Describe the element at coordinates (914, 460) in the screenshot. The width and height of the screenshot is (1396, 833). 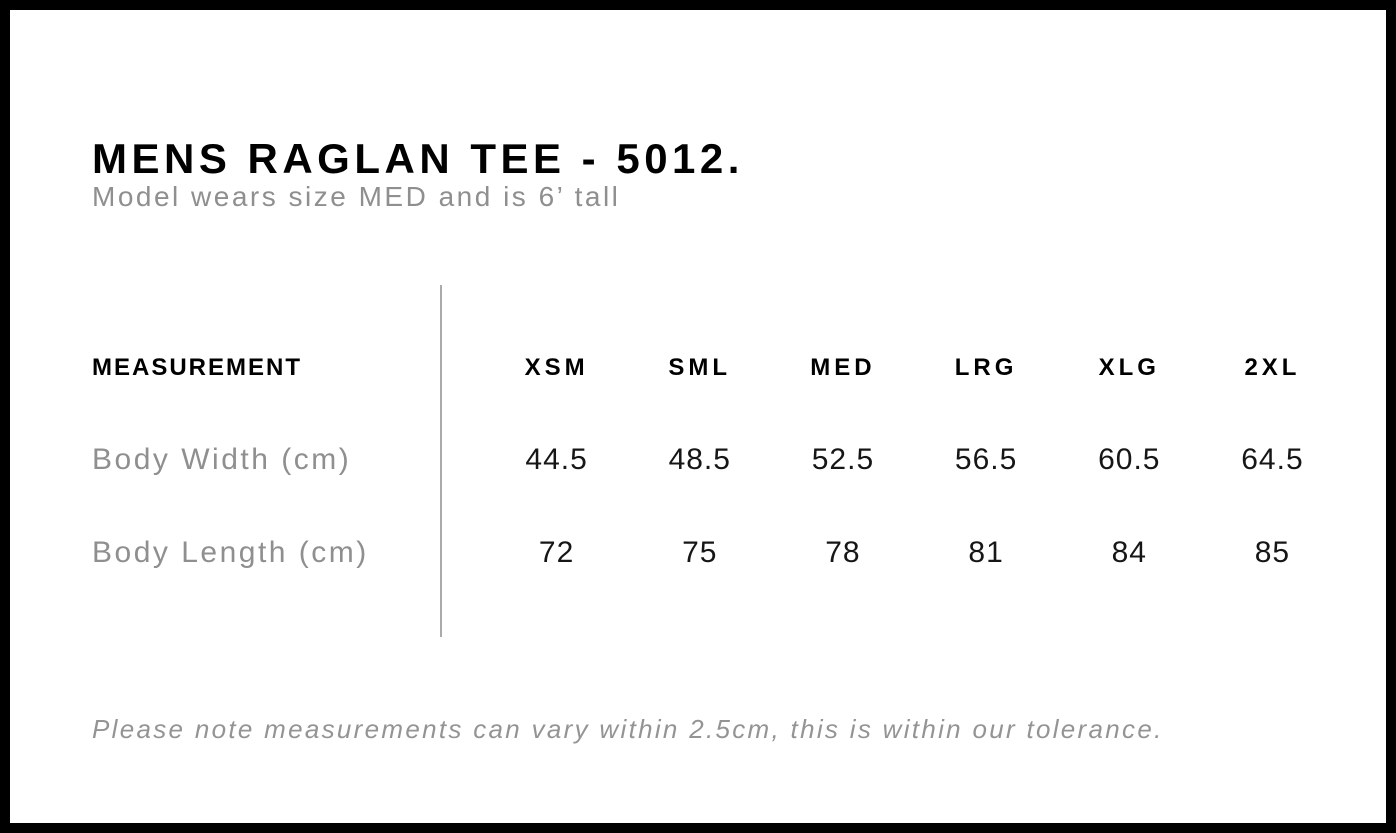
I see `body-width-values: 44.5 48.5 52.5 56.5 60.5 64.5` at that location.